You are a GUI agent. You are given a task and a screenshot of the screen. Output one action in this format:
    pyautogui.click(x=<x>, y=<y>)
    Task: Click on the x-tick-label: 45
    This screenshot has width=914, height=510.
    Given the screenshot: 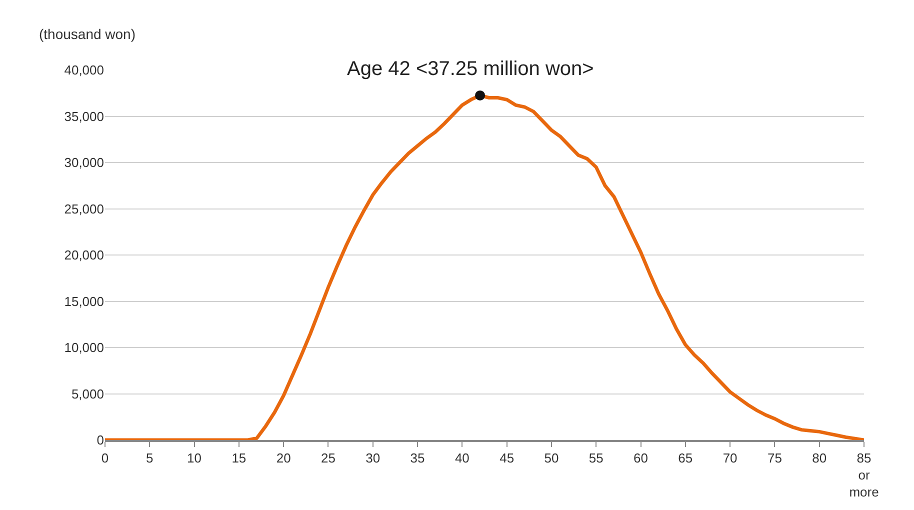 What is the action you would take?
    pyautogui.click(x=507, y=458)
    